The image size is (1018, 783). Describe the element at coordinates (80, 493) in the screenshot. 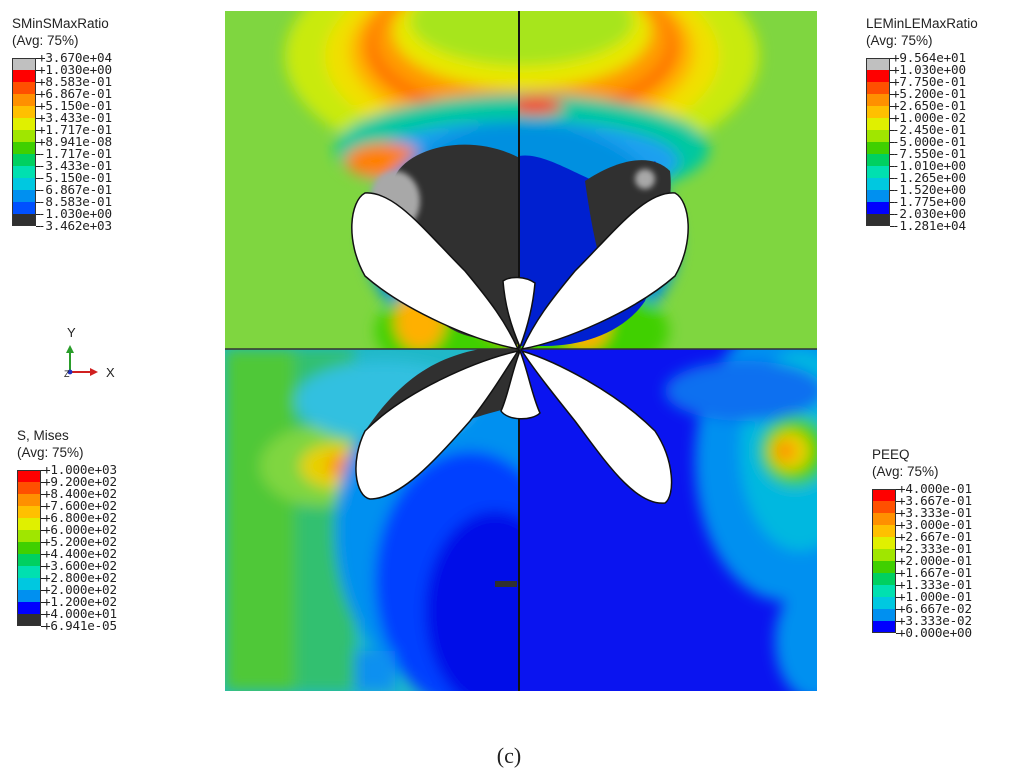

I see `legend-tick-label: +8.400e+02` at that location.